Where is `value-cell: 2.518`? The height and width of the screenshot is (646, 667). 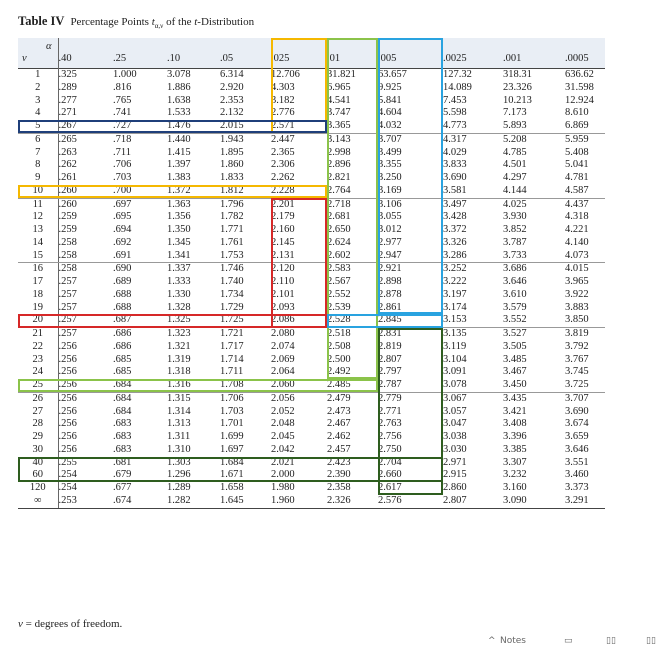
value-cell: 2.518 is located at coordinates (339, 333).